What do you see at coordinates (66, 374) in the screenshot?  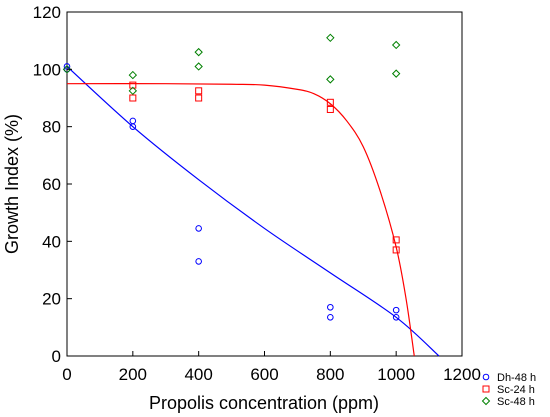 I see `x-tick-label: 0` at bounding box center [66, 374].